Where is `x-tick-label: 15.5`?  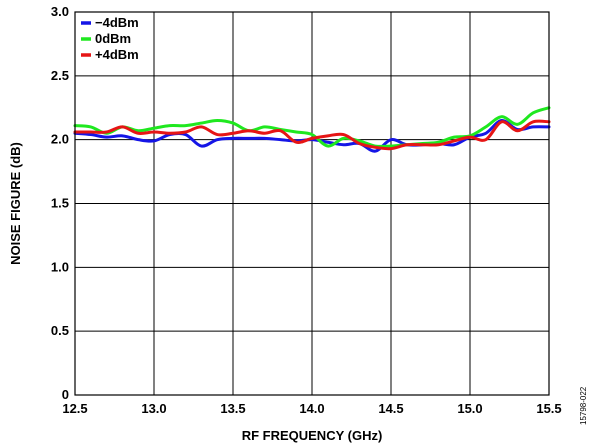
x-tick-label: 15.5 is located at coordinates (548, 408).